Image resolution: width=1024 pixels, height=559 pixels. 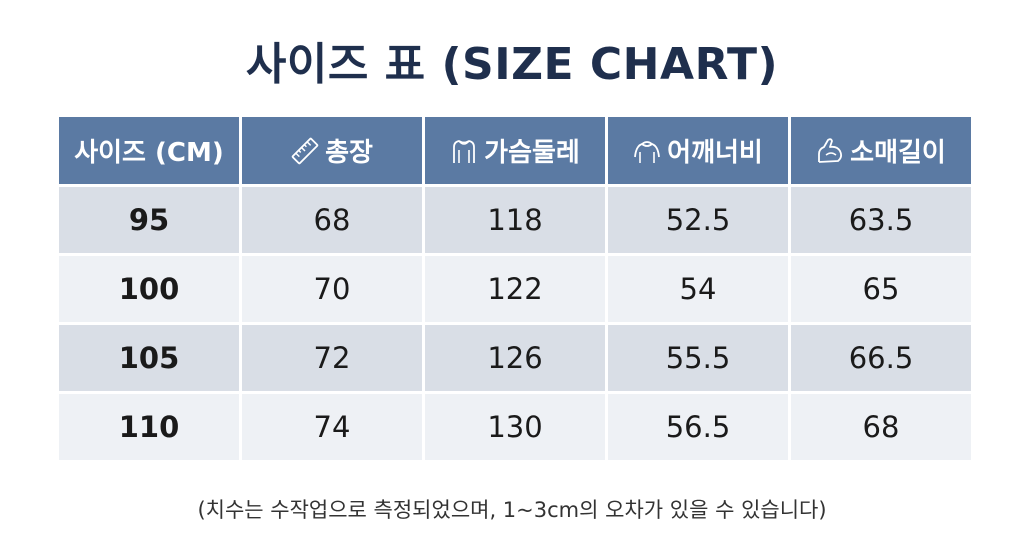 What do you see at coordinates (898, 153) in the screenshot?
I see `header-label: 소매길이` at bounding box center [898, 153].